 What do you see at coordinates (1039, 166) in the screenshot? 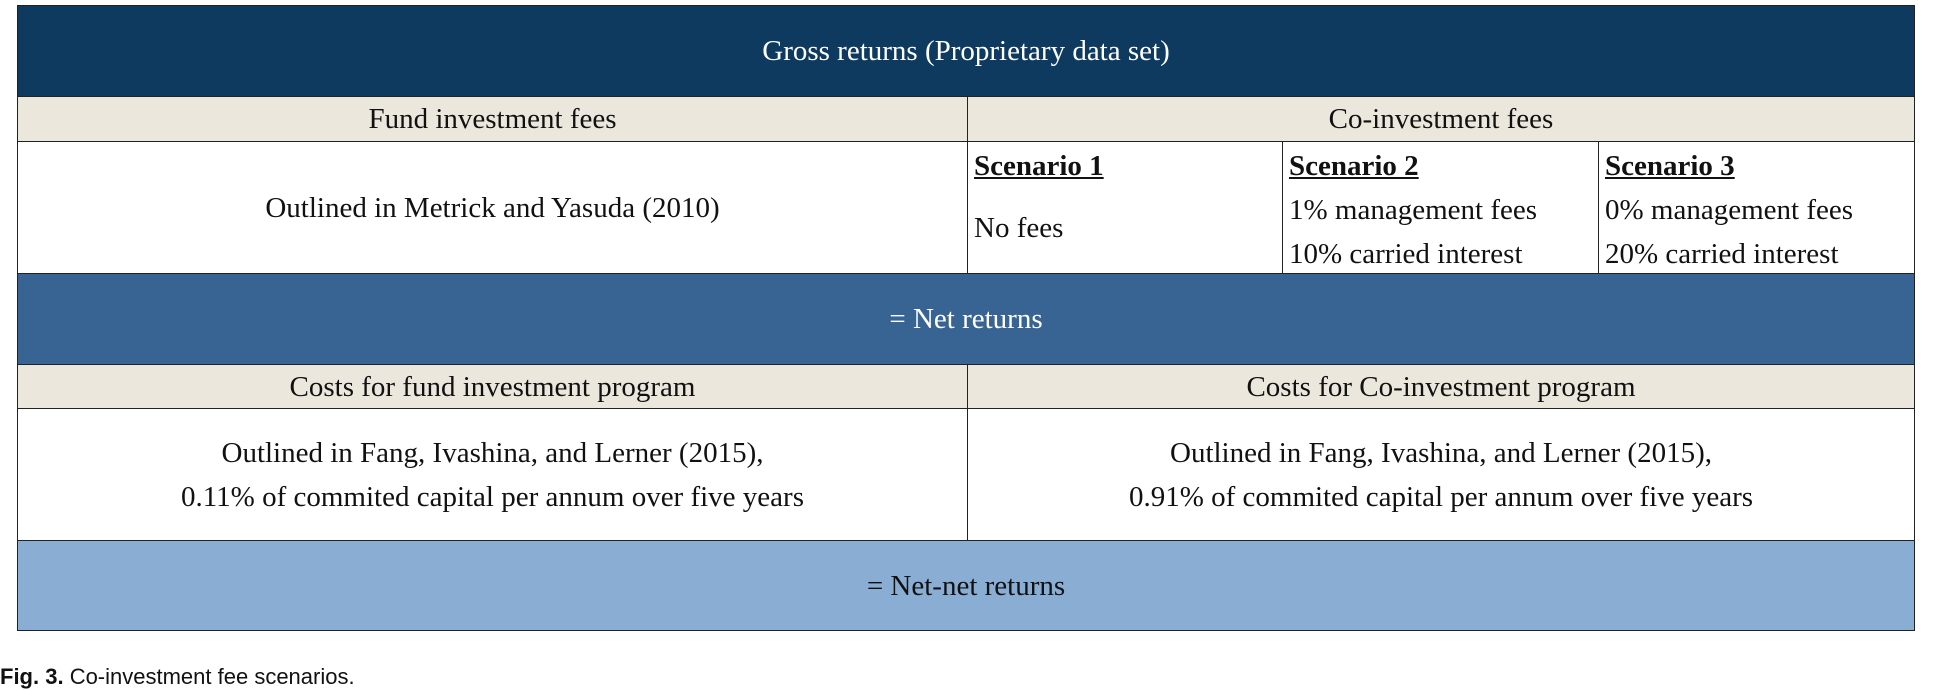
I see `scenario-title: Scenario 1` at bounding box center [1039, 166].